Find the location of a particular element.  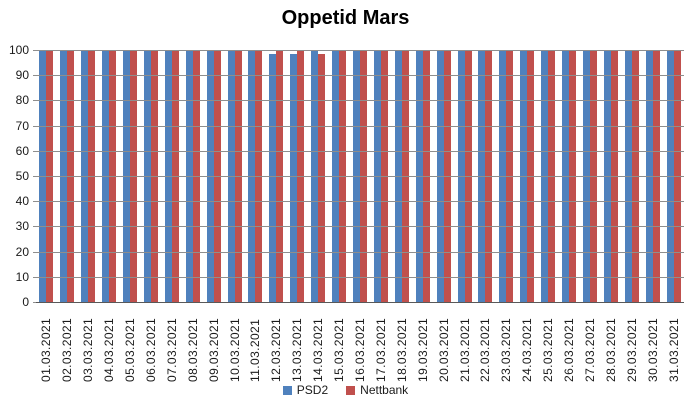

x-axis-label-05.03.2021: 05.03.2021 is located at coordinates (130, 349).